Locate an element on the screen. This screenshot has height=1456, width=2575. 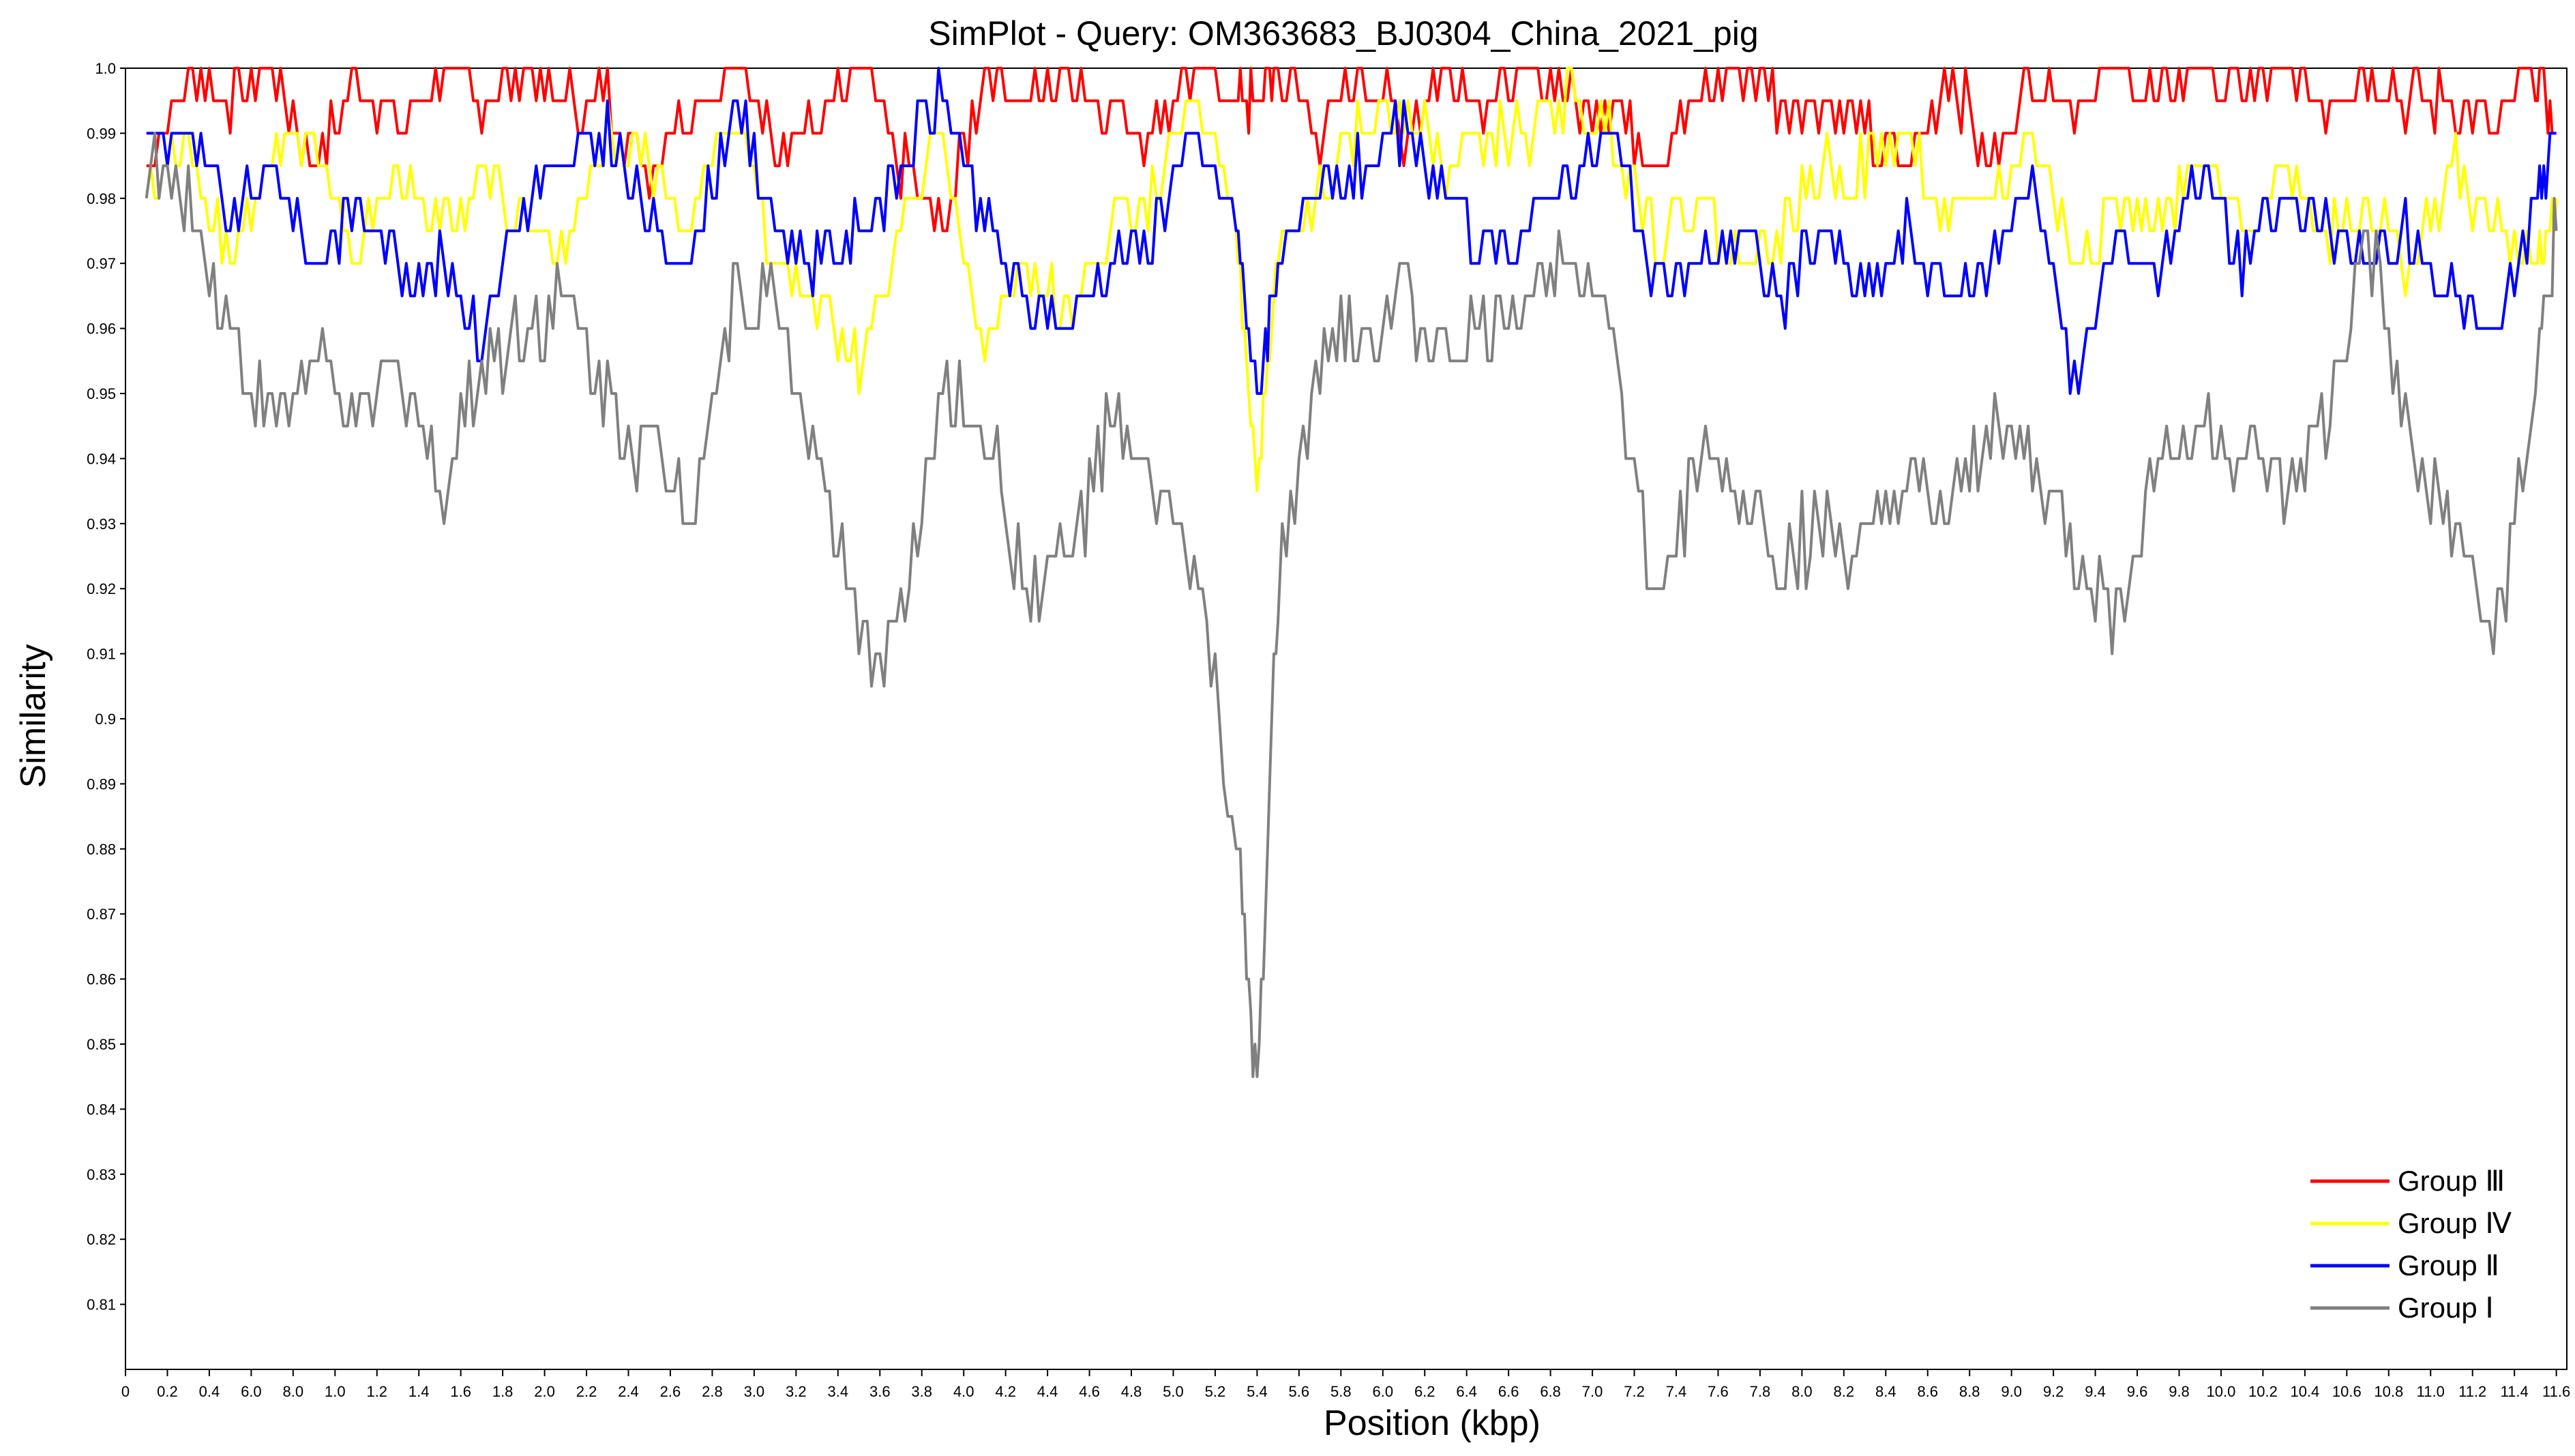
x-tick-label: 8.2 is located at coordinates (1844, 1391).